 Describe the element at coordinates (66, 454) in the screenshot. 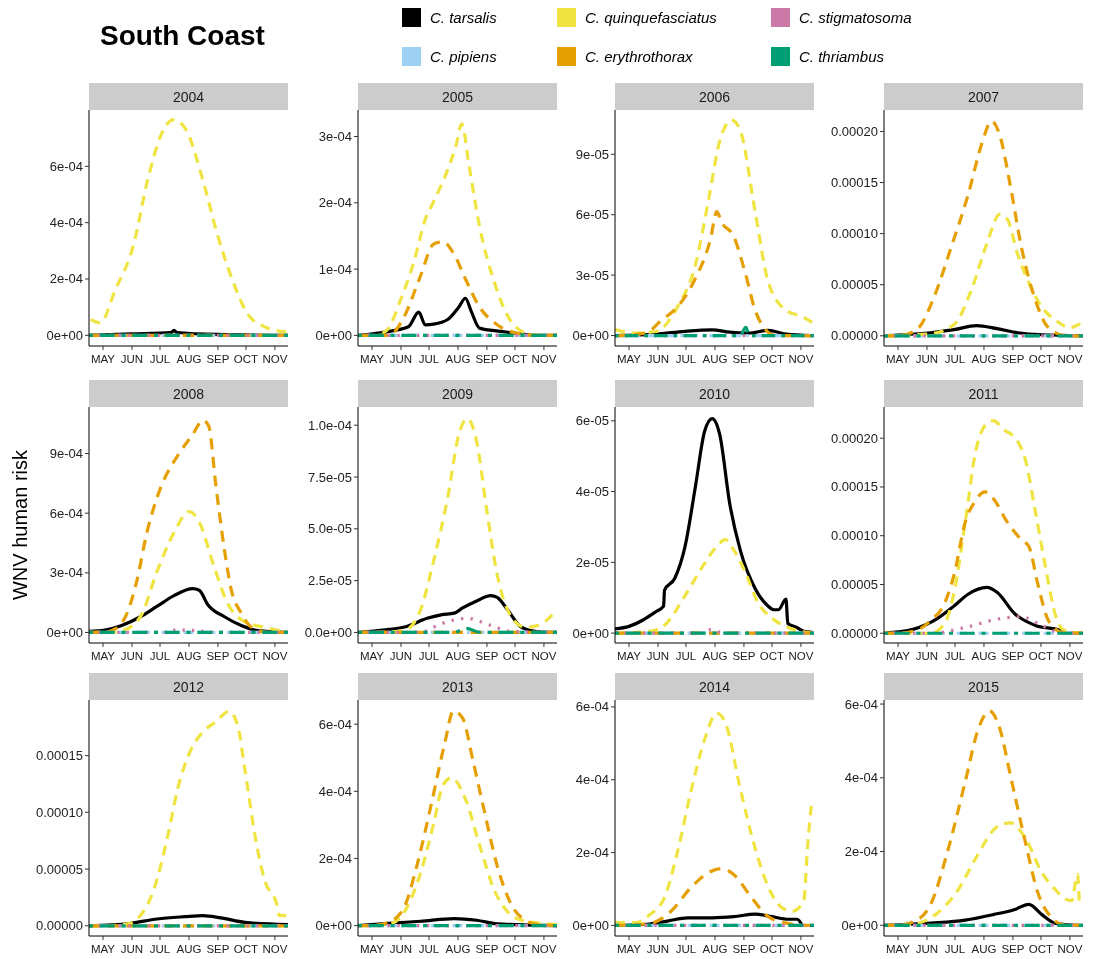

I see `y-tick-label: 9e-04` at that location.